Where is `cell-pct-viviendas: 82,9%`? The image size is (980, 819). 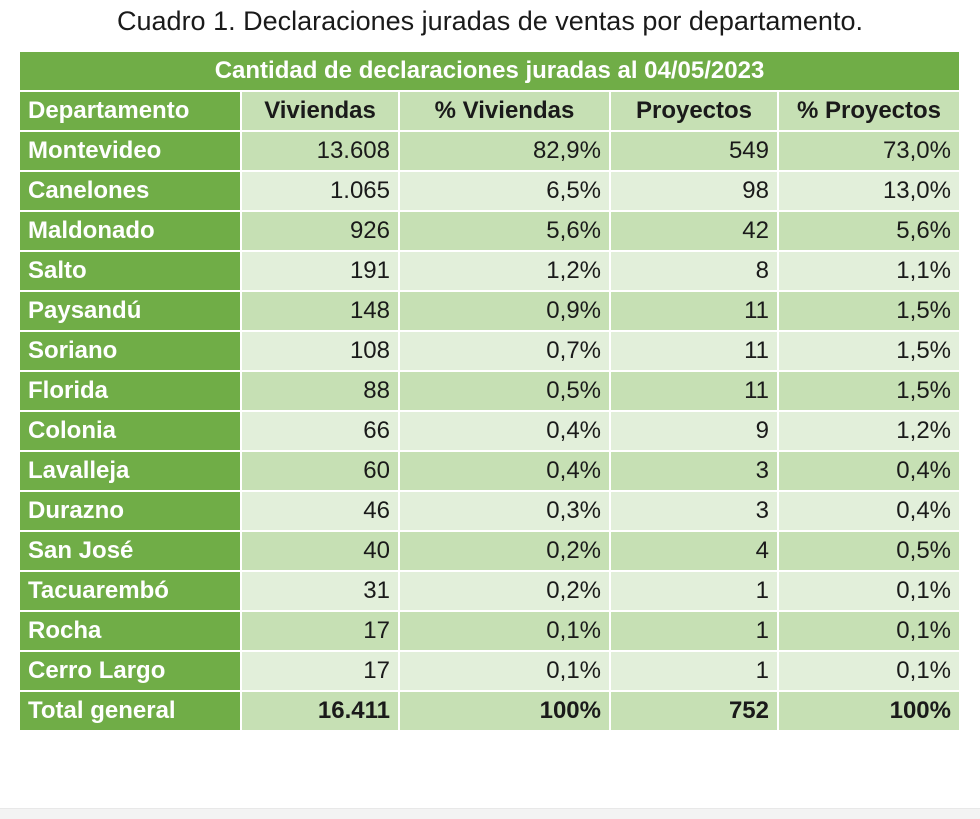 cell-pct-viviendas: 82,9% is located at coordinates (504, 151).